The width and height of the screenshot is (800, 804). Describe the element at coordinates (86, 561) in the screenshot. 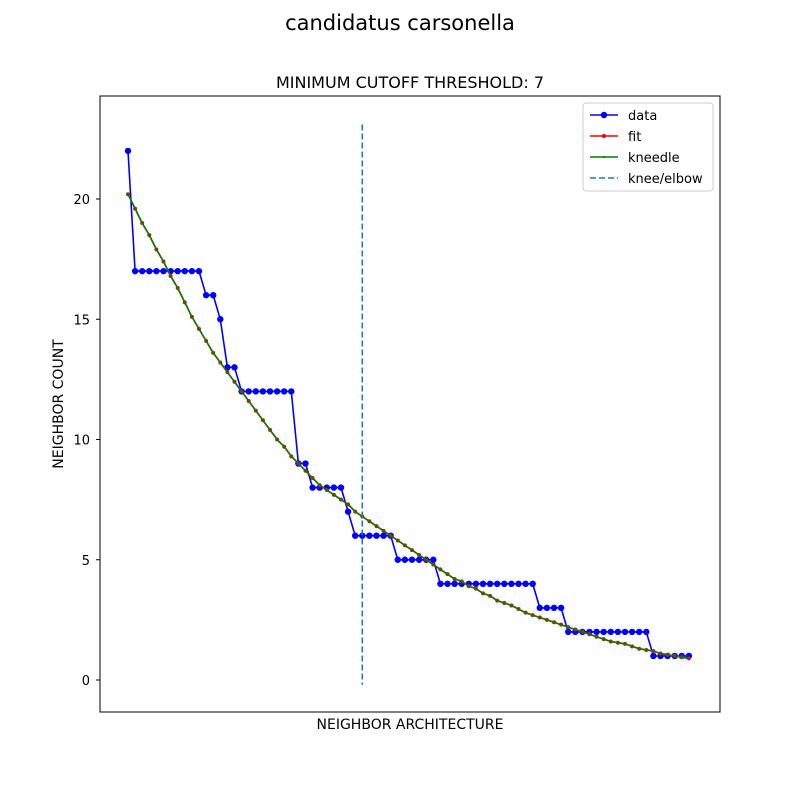

I see `y-tick-label: 5` at that location.